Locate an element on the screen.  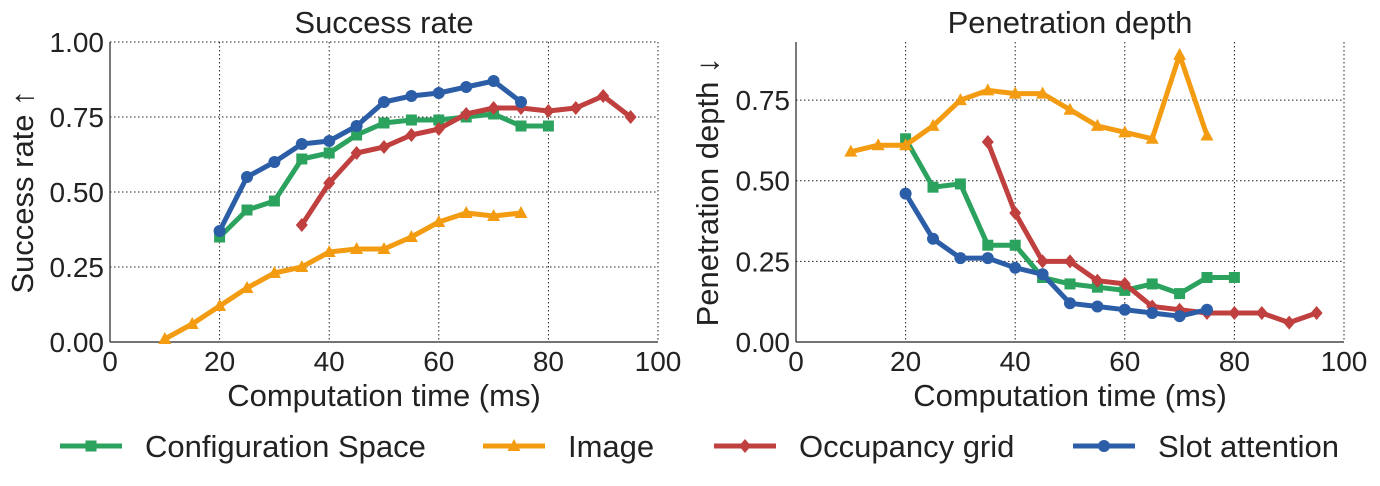
penetration-depth-x-label: Computation time (ms) is located at coordinates (1070, 395).